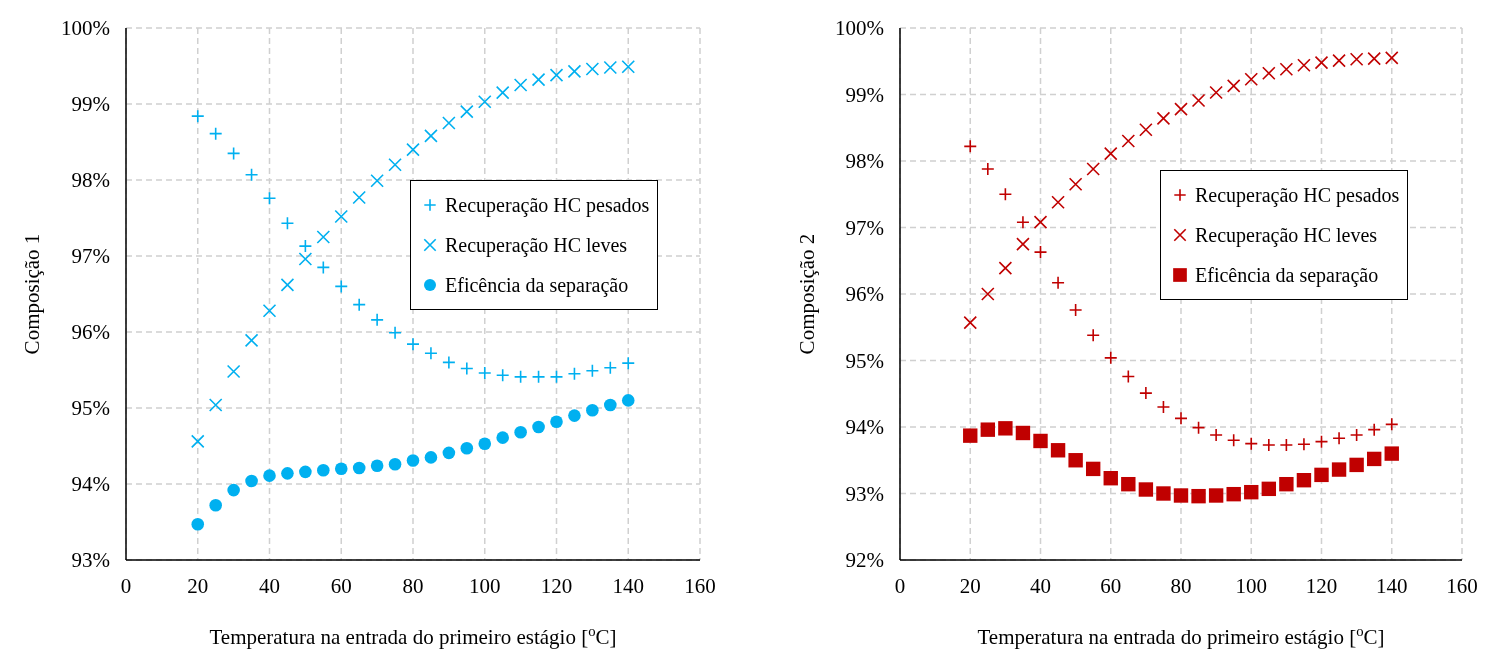 This screenshot has height=662, width=1491. What do you see at coordinates (537, 285) in the screenshot?
I see `legend-label: Eficência da separação` at bounding box center [537, 285].